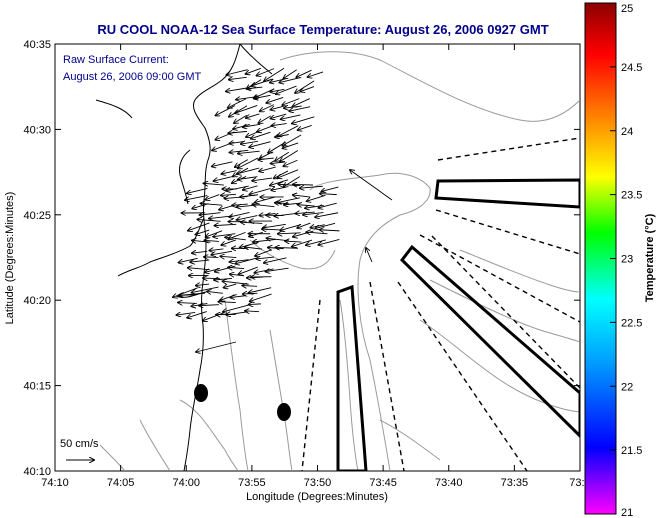  What do you see at coordinates (627, 132) in the screenshot?
I see `colorbar-tick-label: 24` at bounding box center [627, 132].